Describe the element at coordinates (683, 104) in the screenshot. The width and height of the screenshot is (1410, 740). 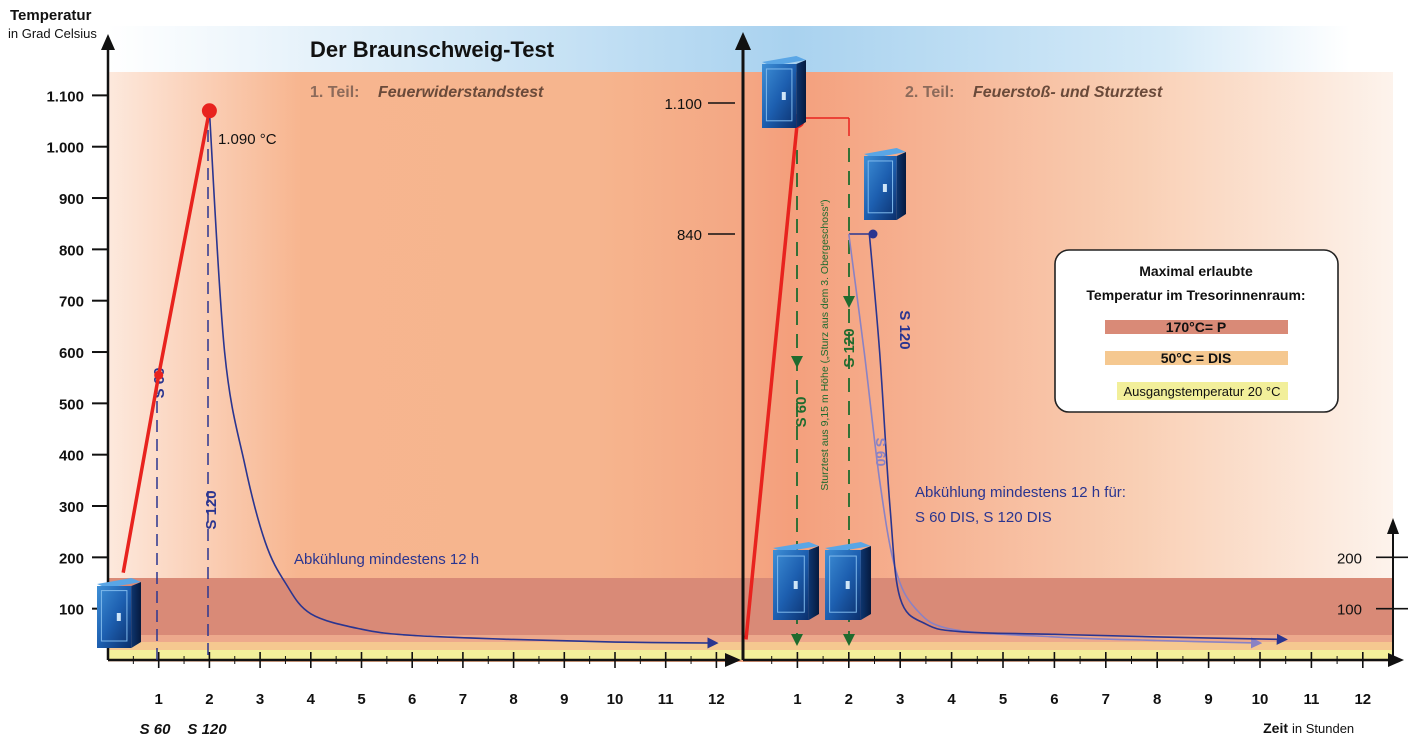
I see `y-tick-label-part2: 1.100` at that location.